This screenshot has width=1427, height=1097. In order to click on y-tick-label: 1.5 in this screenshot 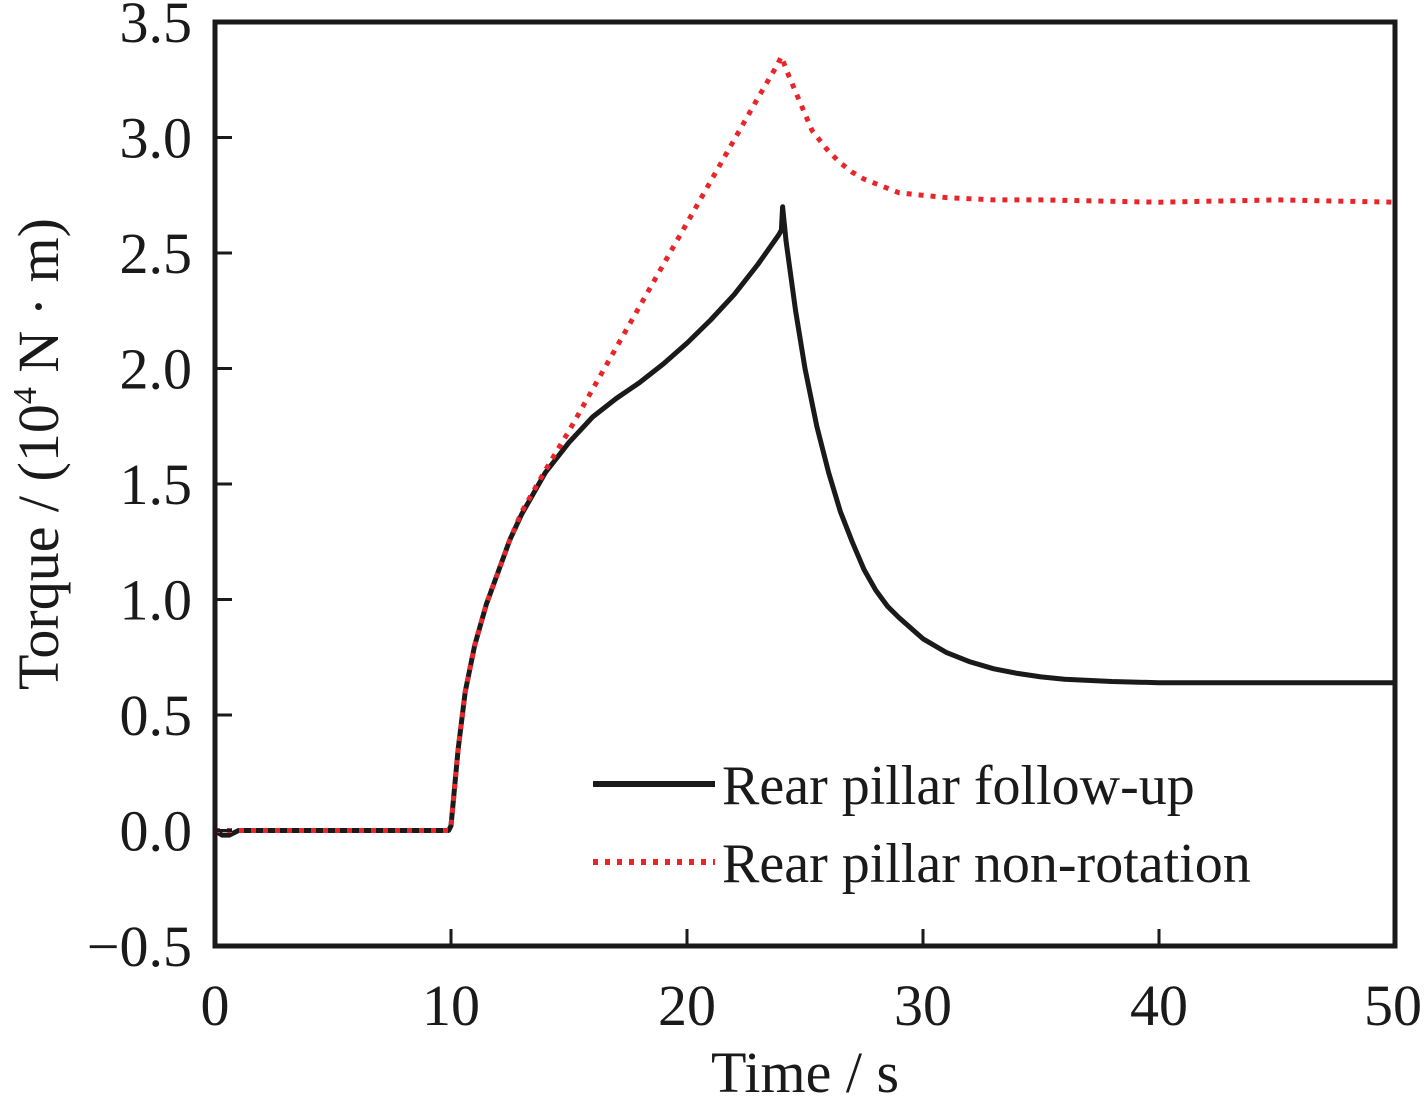, I will do `click(156, 484)`.